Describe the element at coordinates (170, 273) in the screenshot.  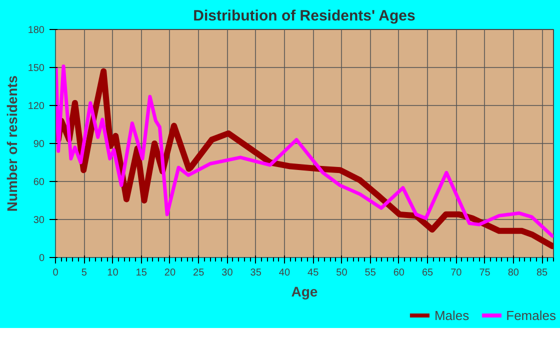
I see `x-tick-label: 20` at that location.